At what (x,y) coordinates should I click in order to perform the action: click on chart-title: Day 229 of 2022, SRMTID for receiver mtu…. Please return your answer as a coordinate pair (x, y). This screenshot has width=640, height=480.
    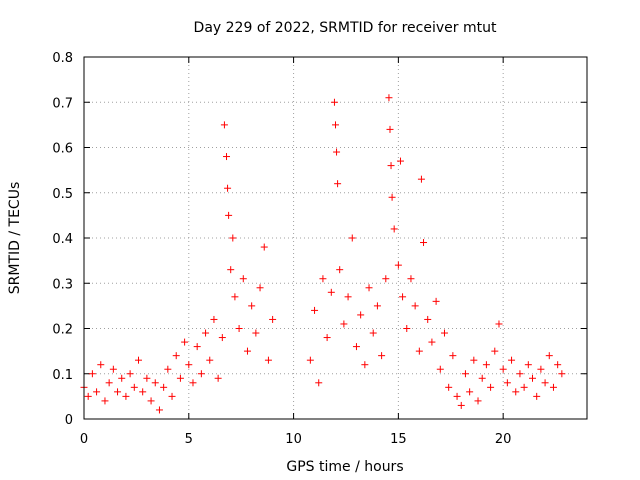
    Looking at the image, I should click on (345, 28).